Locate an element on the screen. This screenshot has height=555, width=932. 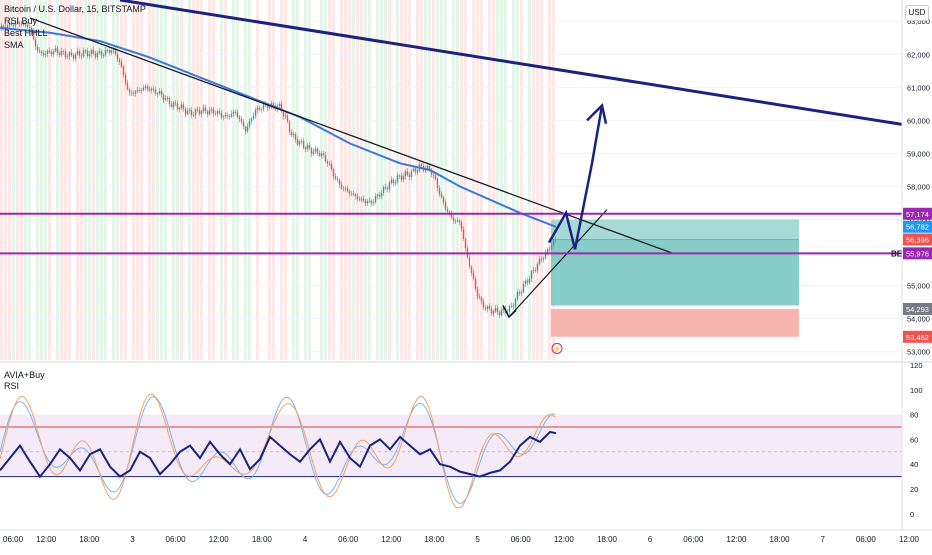
price-label-text: 57,174 is located at coordinates (917, 214).